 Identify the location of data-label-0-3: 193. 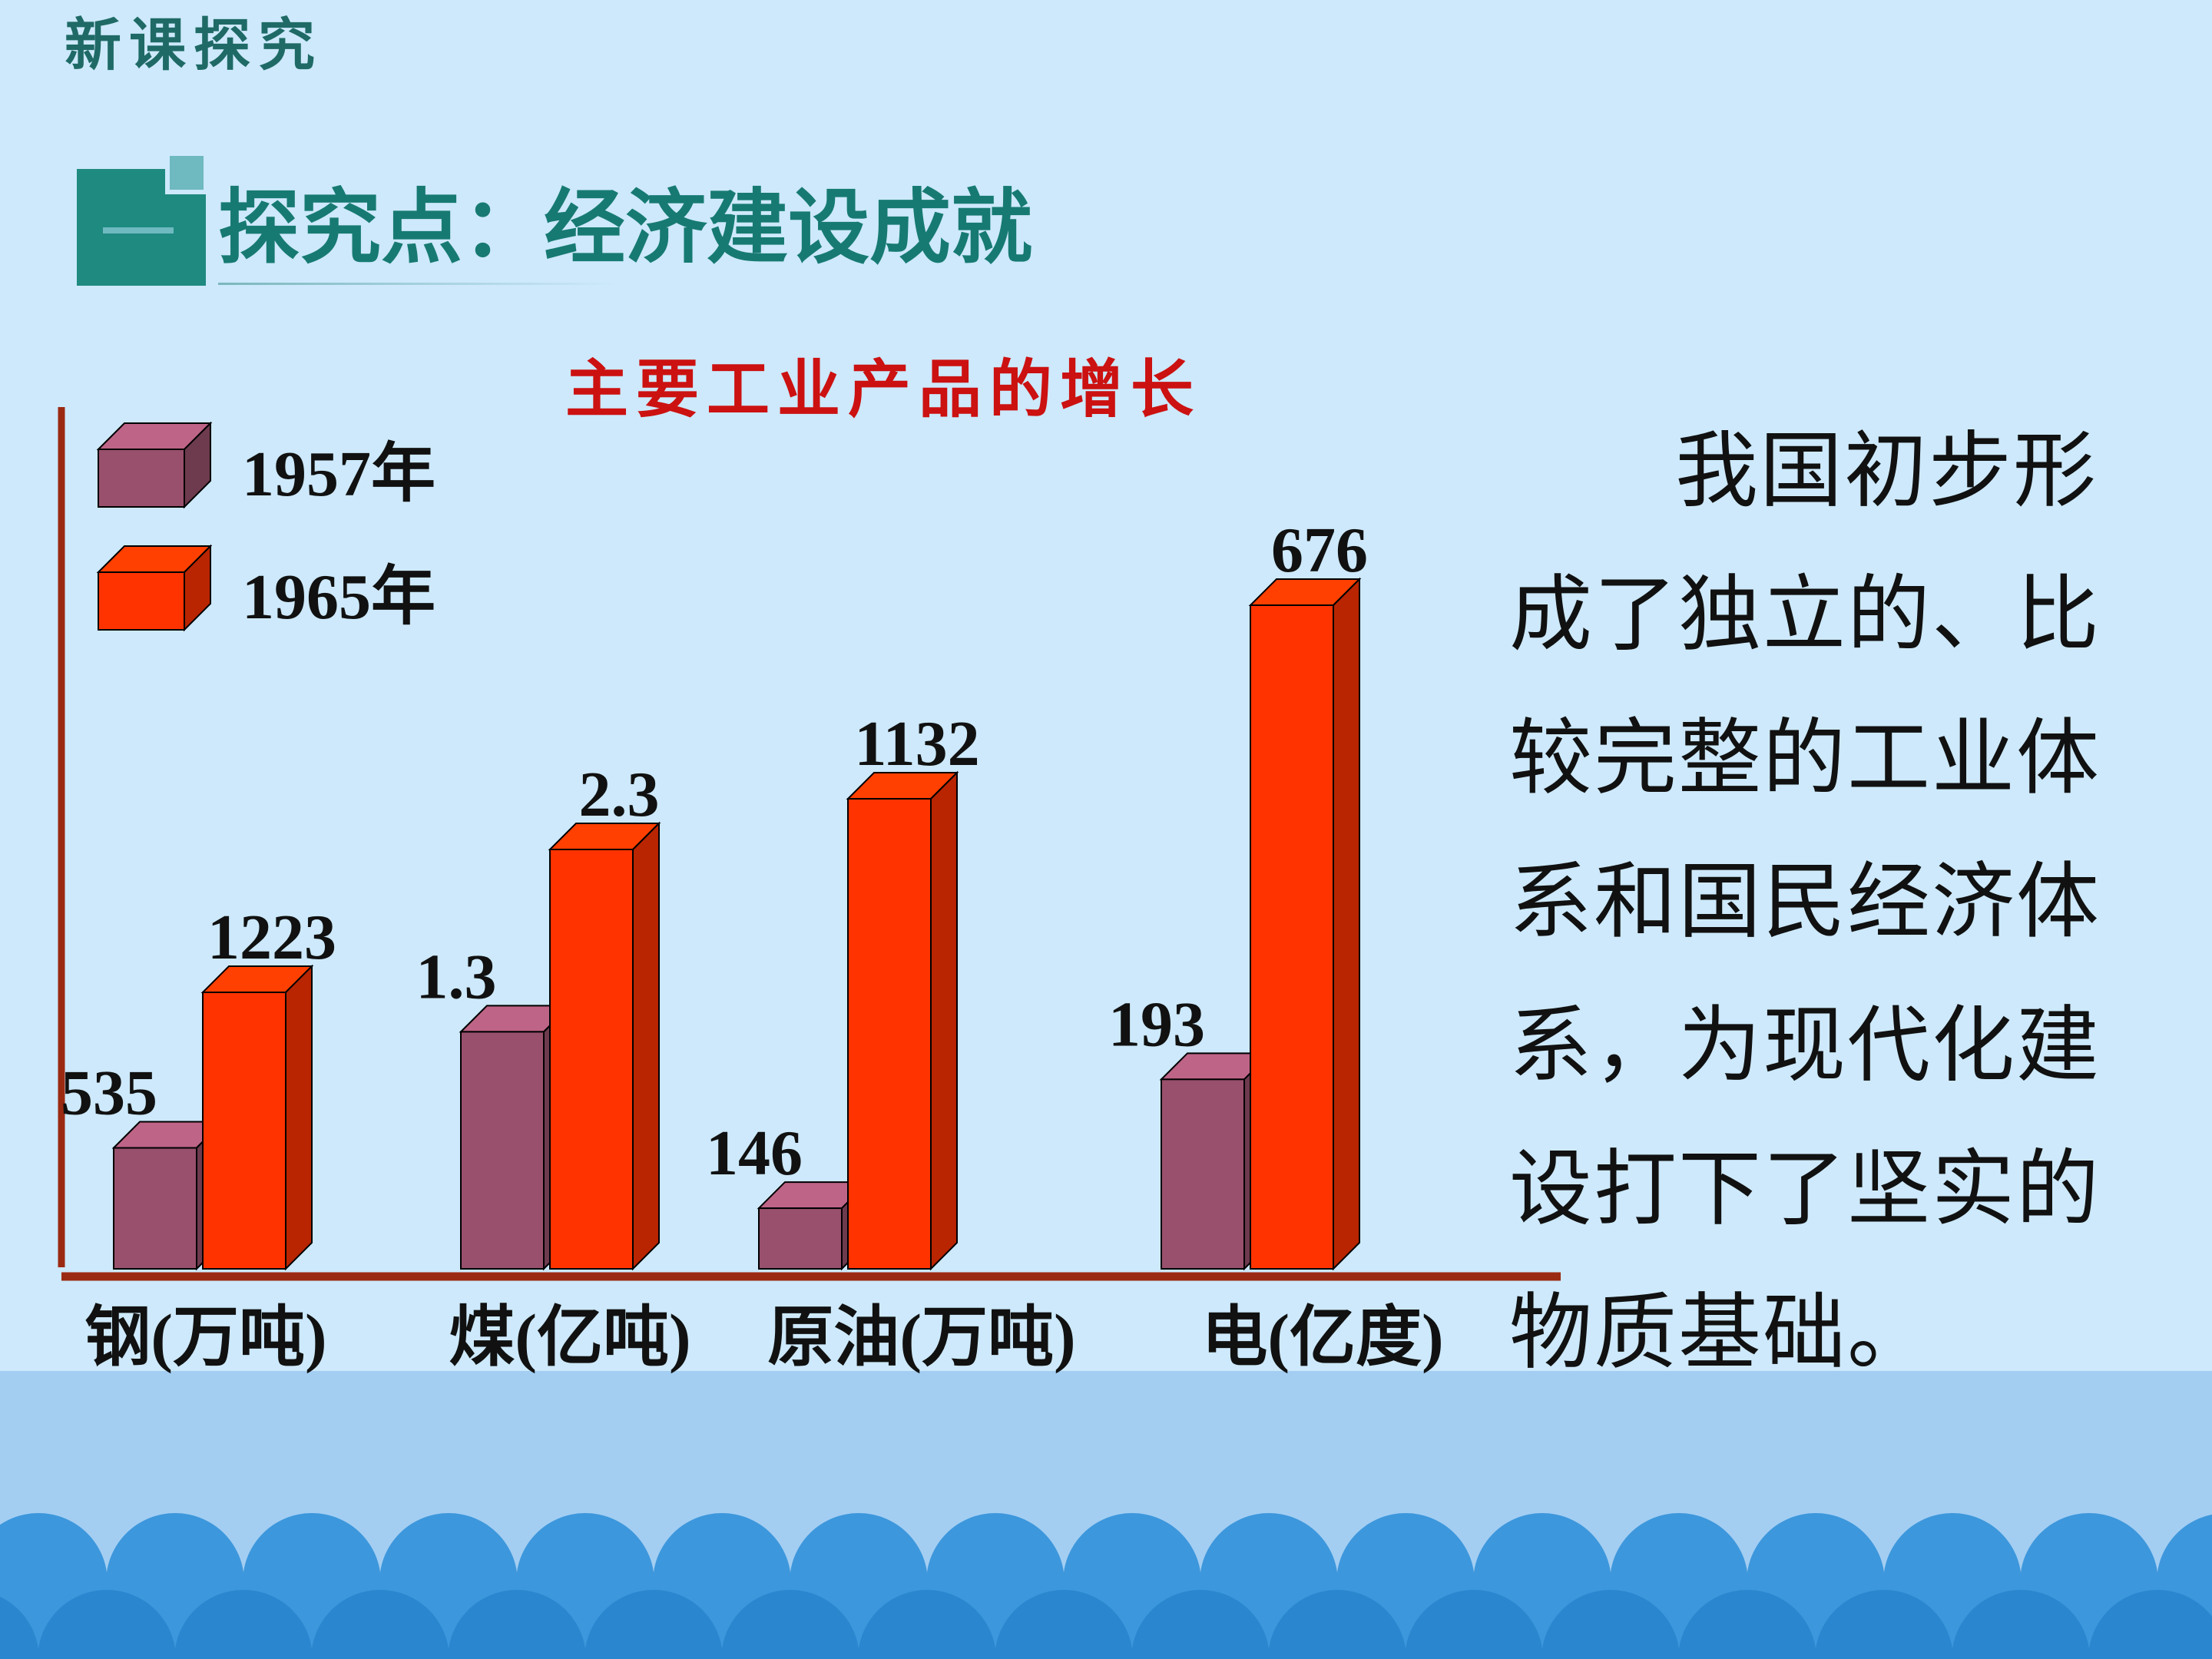
(1156, 1024).